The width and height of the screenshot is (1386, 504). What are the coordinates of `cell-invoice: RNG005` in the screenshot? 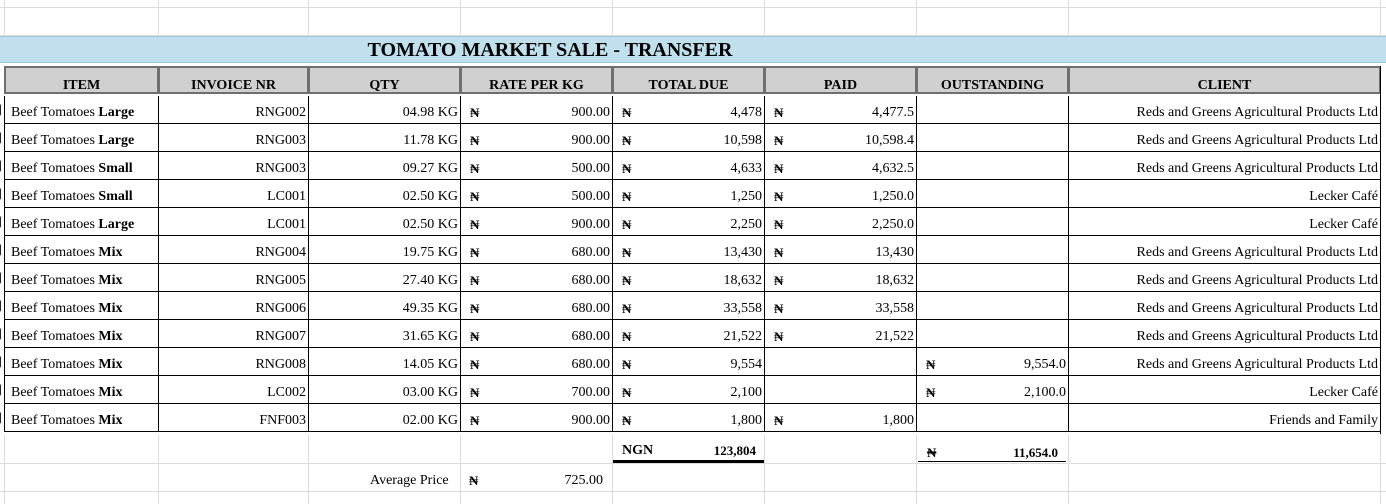 It's located at (233, 278).